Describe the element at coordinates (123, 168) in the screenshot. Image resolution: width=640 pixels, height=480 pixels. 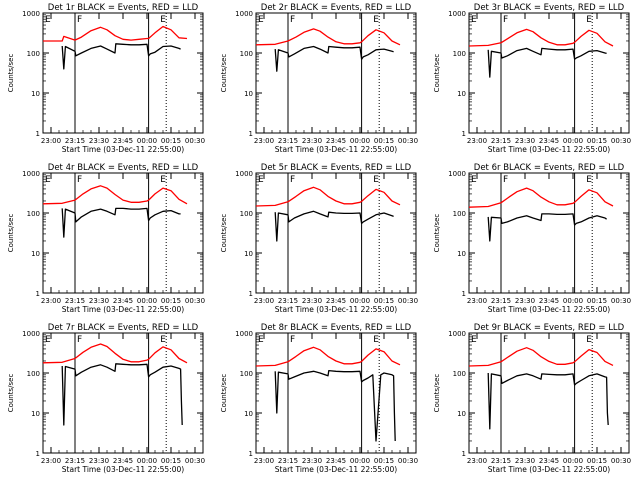
I see `panel-title: Det 4r BLACK = Events, RED = LLD` at that location.